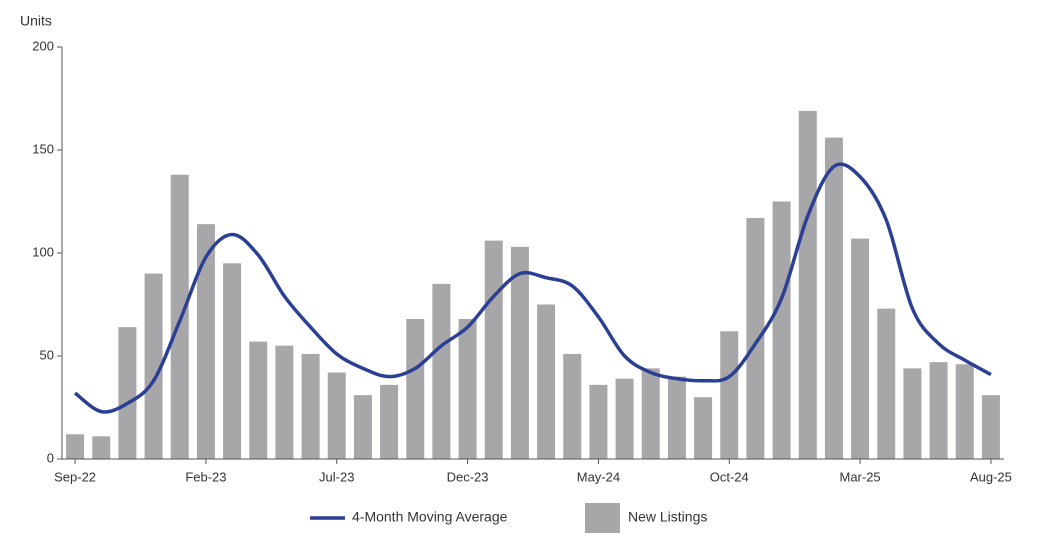 This screenshot has width=1042, height=554. I want to click on x-tick-label: Dec-23, so click(468, 476).